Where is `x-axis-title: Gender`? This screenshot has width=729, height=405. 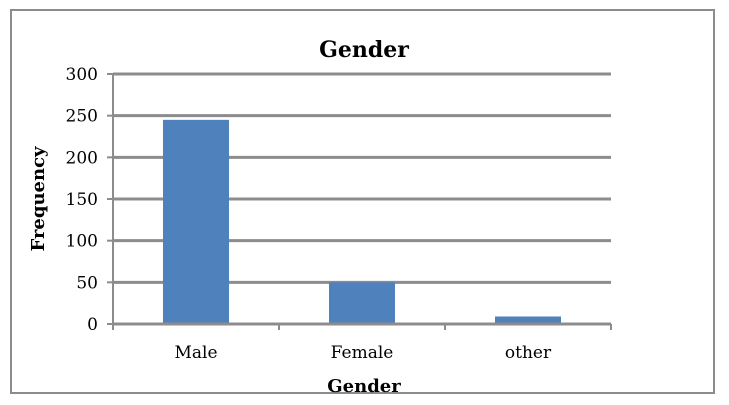 x-axis-title: Gender is located at coordinates (364, 386).